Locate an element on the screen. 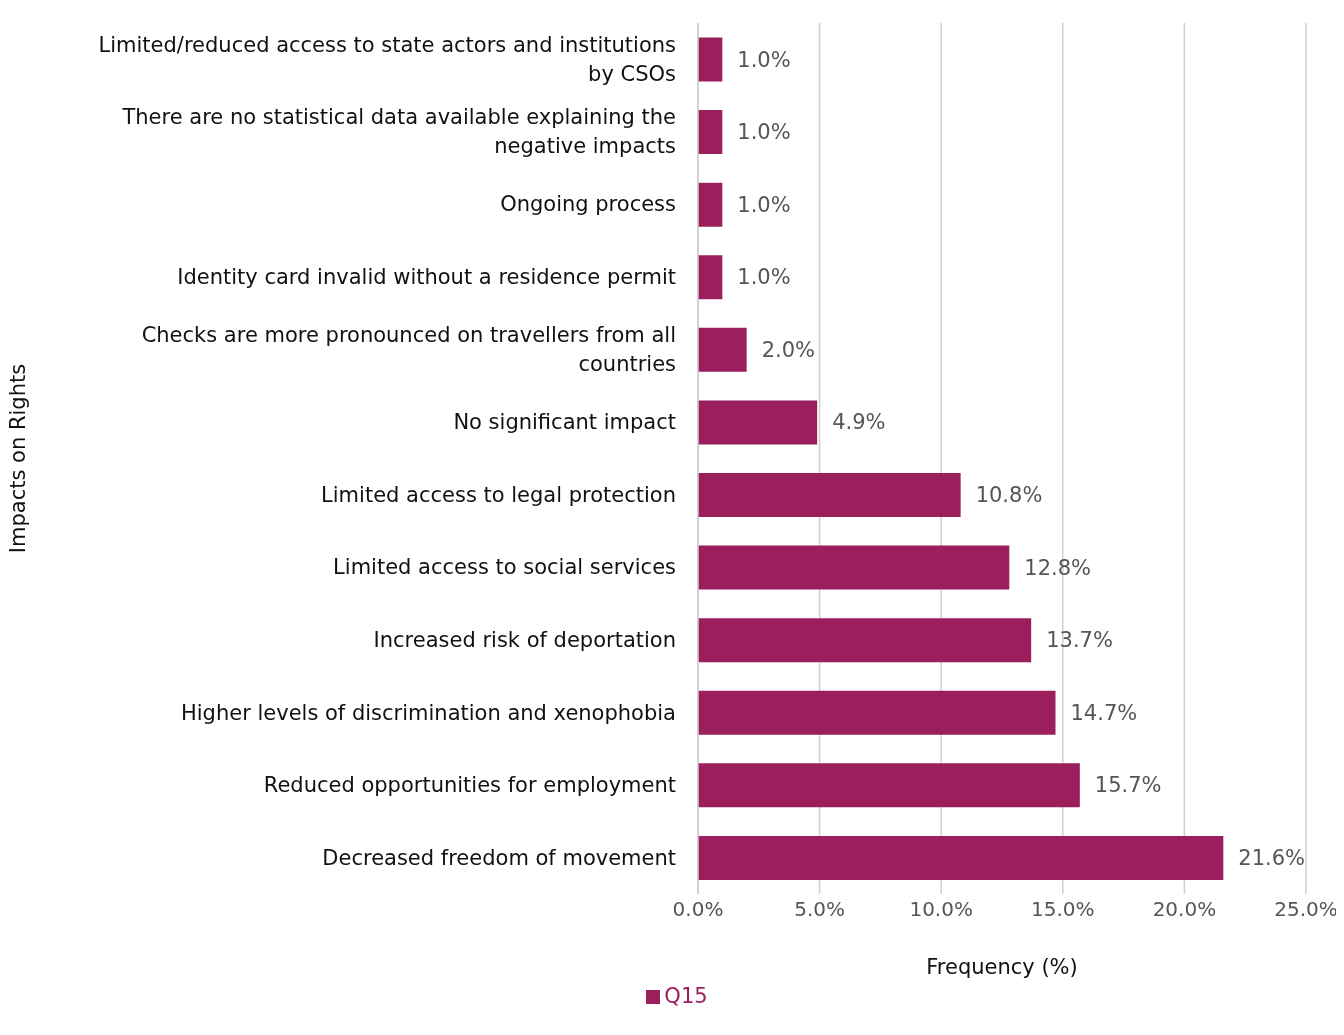 The width and height of the screenshot is (1344, 1035). y-tick-label: Decreased freedom of movement is located at coordinates (499, 857).